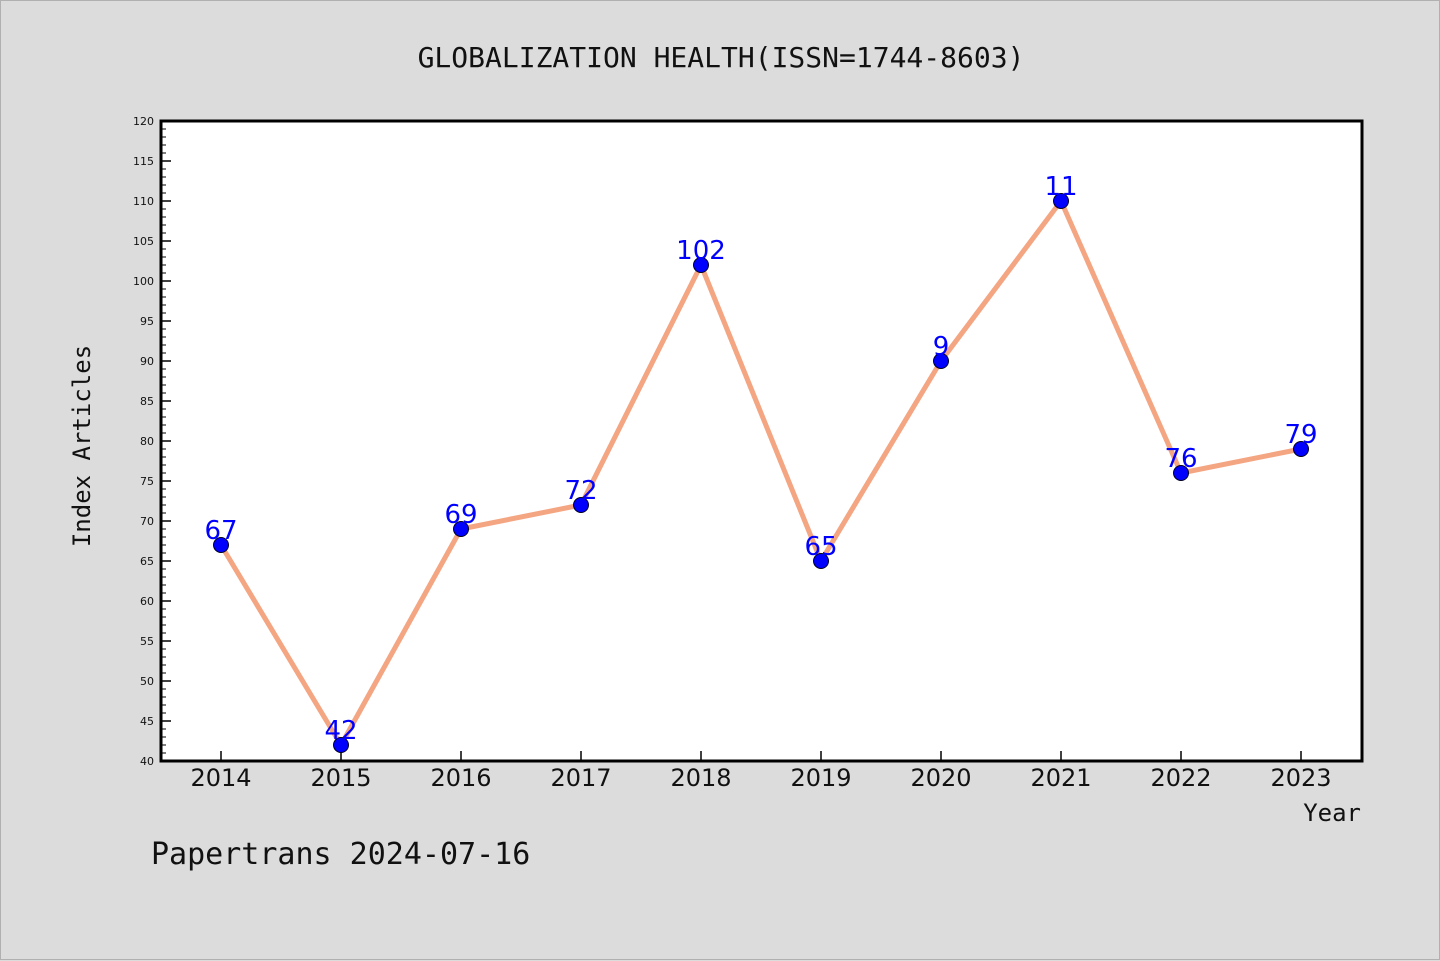  Describe the element at coordinates (821, 561) in the screenshot. I see `data-point-2019` at that location.